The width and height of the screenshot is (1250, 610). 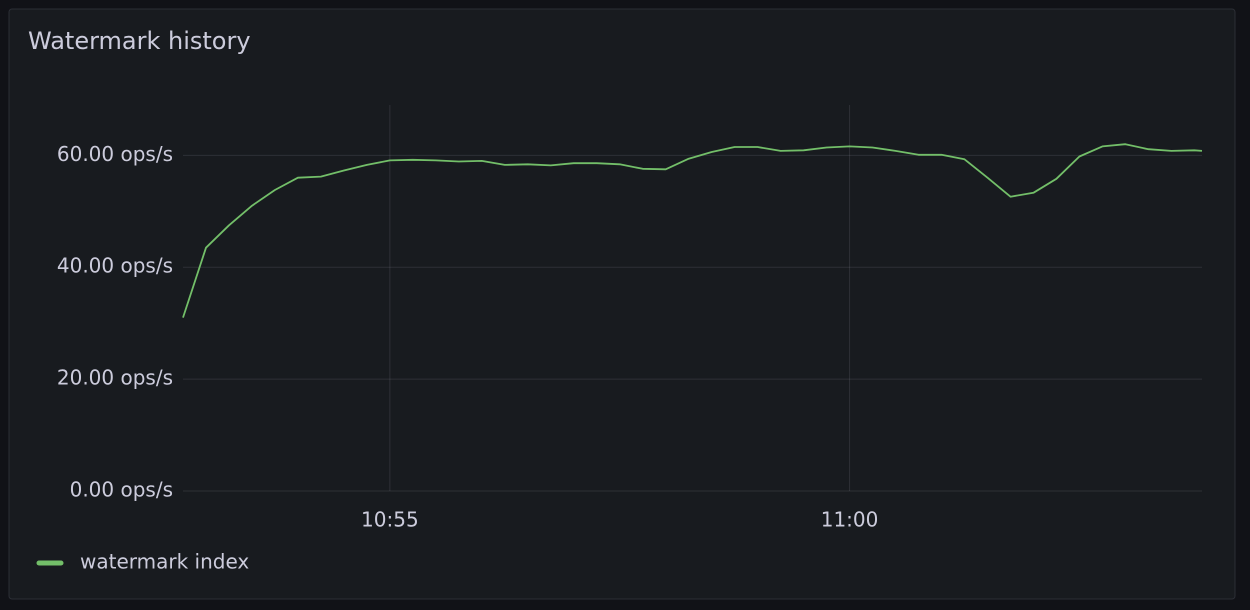 I want to click on x-tick-label: 11:00, so click(x=850, y=520).